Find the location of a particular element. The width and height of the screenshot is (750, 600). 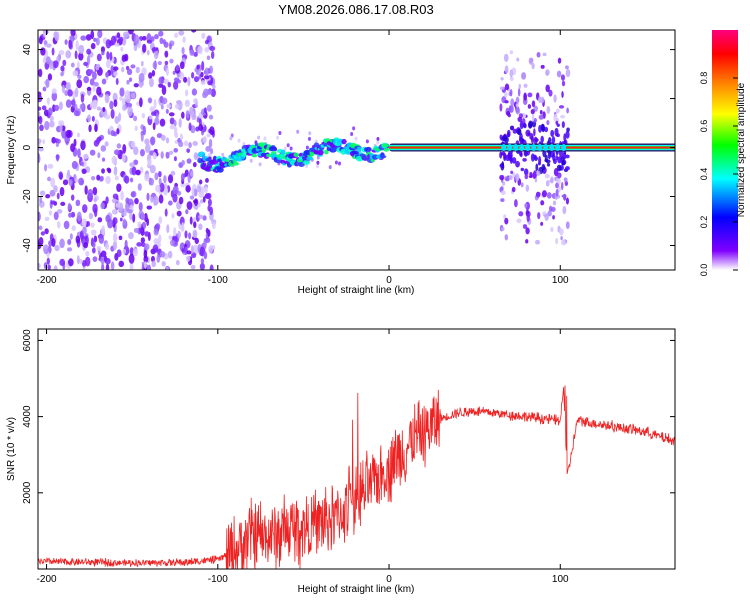

y-tick-label: -40 is located at coordinates (27, 245).